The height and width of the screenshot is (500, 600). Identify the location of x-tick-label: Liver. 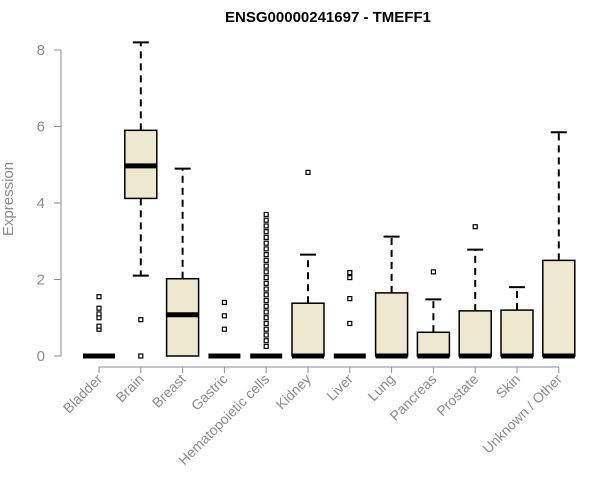
(339, 387).